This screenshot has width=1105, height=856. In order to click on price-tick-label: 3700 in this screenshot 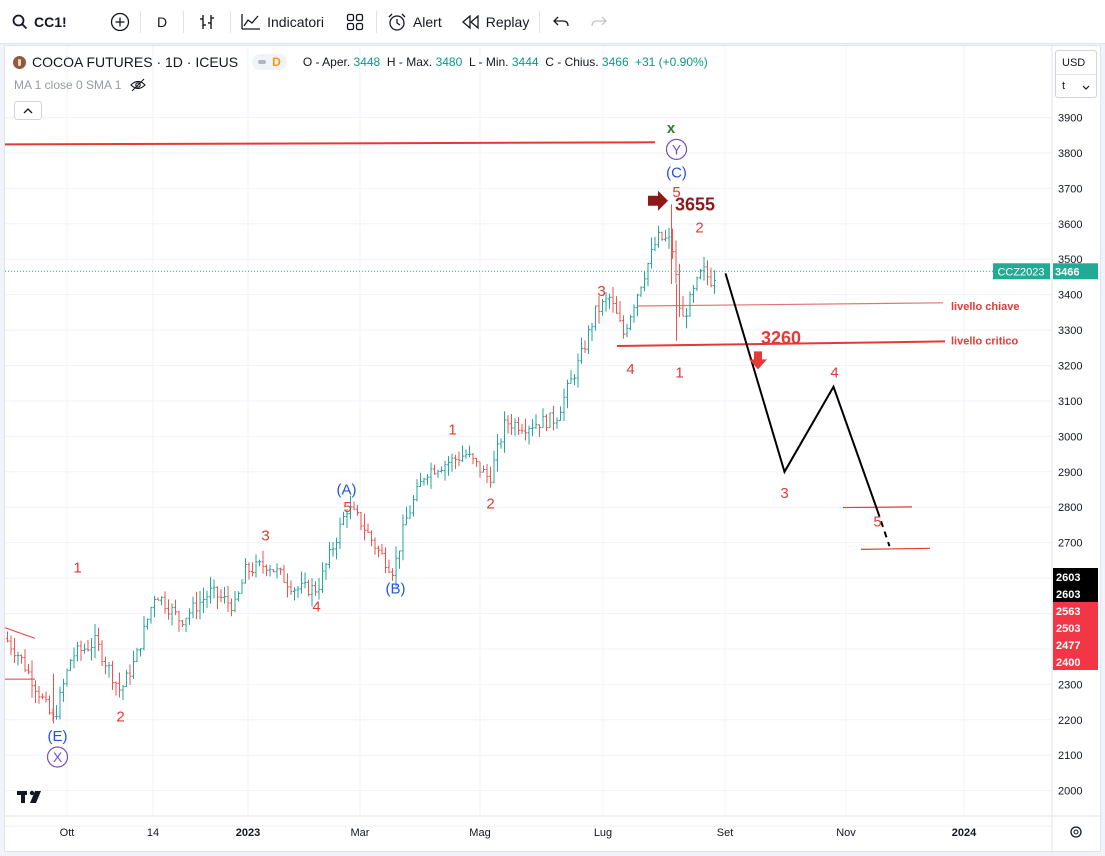, I will do `click(1070, 189)`.